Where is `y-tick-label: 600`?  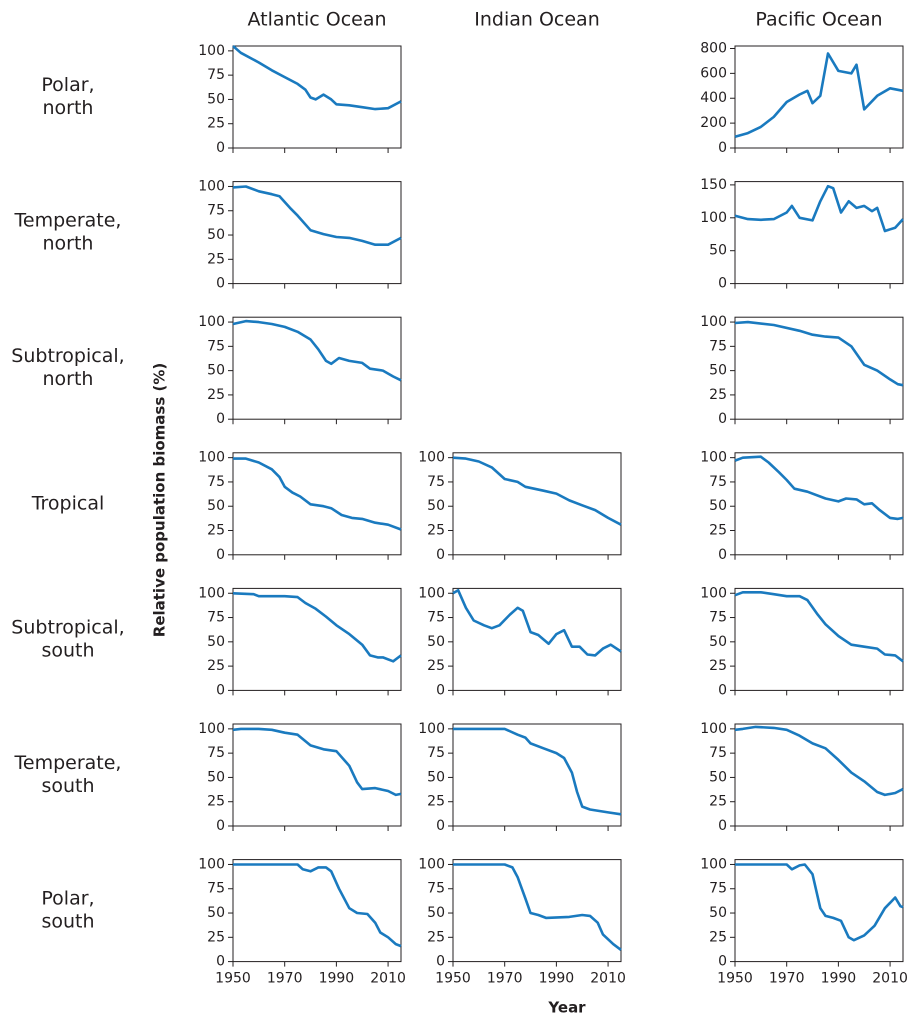 y-tick-label: 600 is located at coordinates (713, 73).